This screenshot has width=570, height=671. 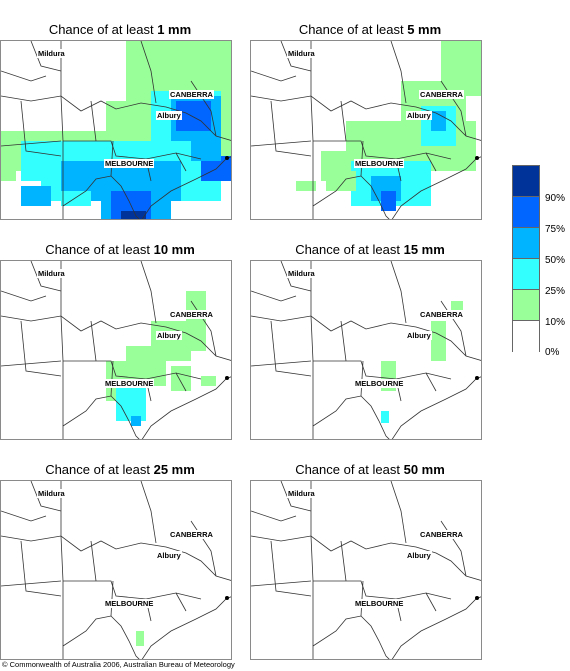 What do you see at coordinates (120, 469) in the screenshot?
I see `panel-title-25mm: Chance of at least 25 mm` at bounding box center [120, 469].